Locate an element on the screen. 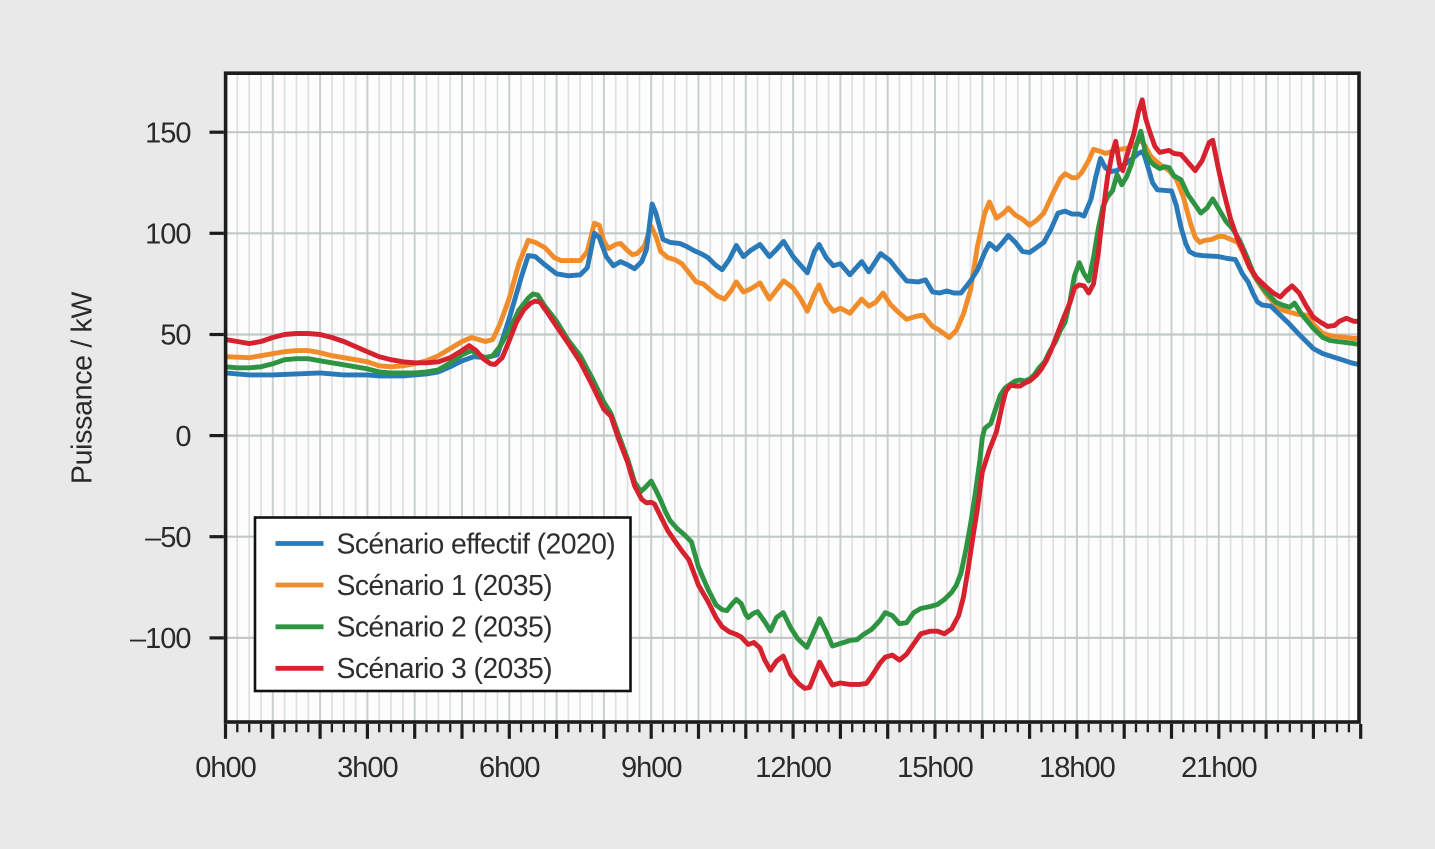 The width and height of the screenshot is (1435, 849). svg-text: Scénario 3 (2035) is located at coordinates (444, 669).